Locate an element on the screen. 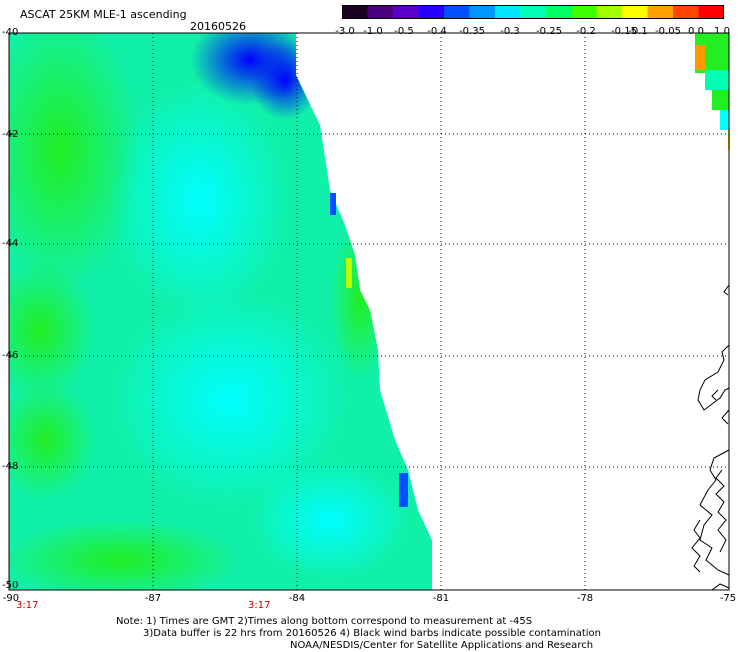  lat-label: -40 is located at coordinates (10, 32).